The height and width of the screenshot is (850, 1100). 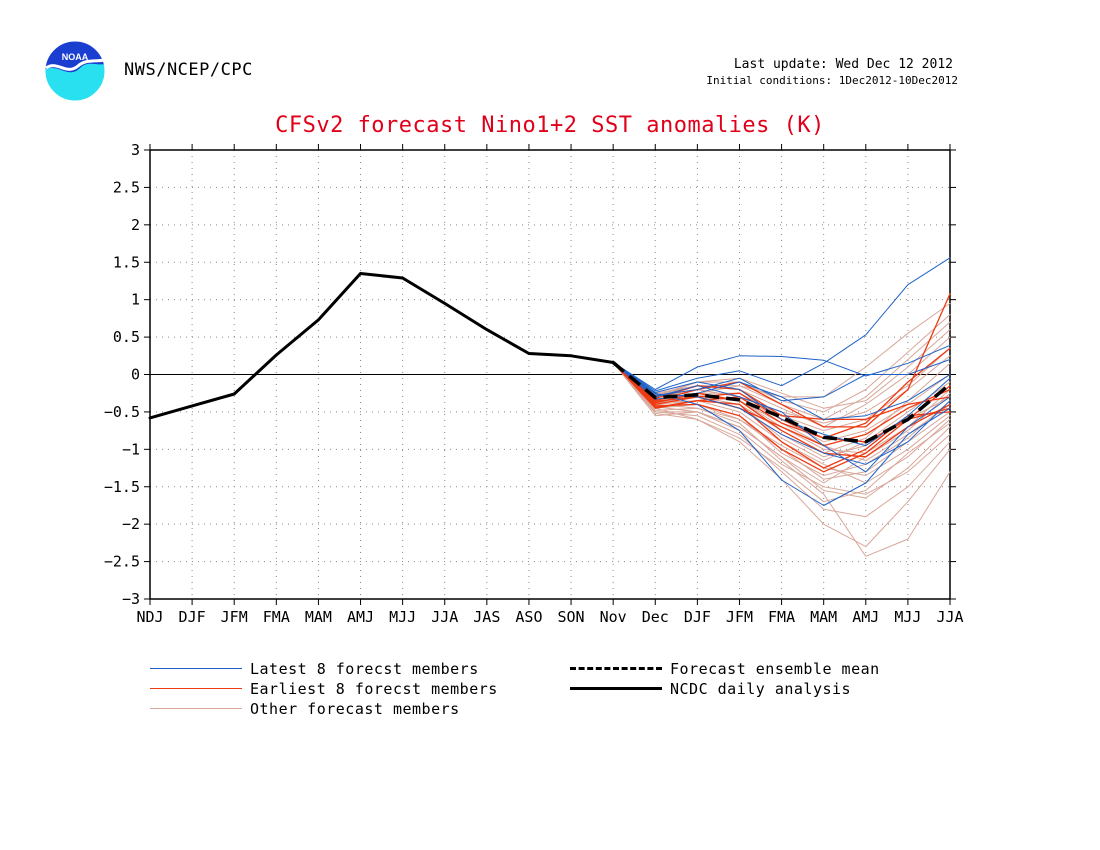 I want to click on y-tick-label: −1, so click(x=131, y=449).